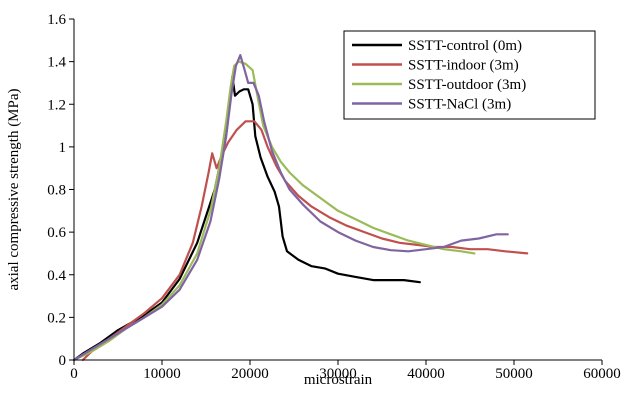  Describe the element at coordinates (465, 46) in the screenshot. I see `legend-label-sstt-control-0m: SSTT-control (0m)` at that location.